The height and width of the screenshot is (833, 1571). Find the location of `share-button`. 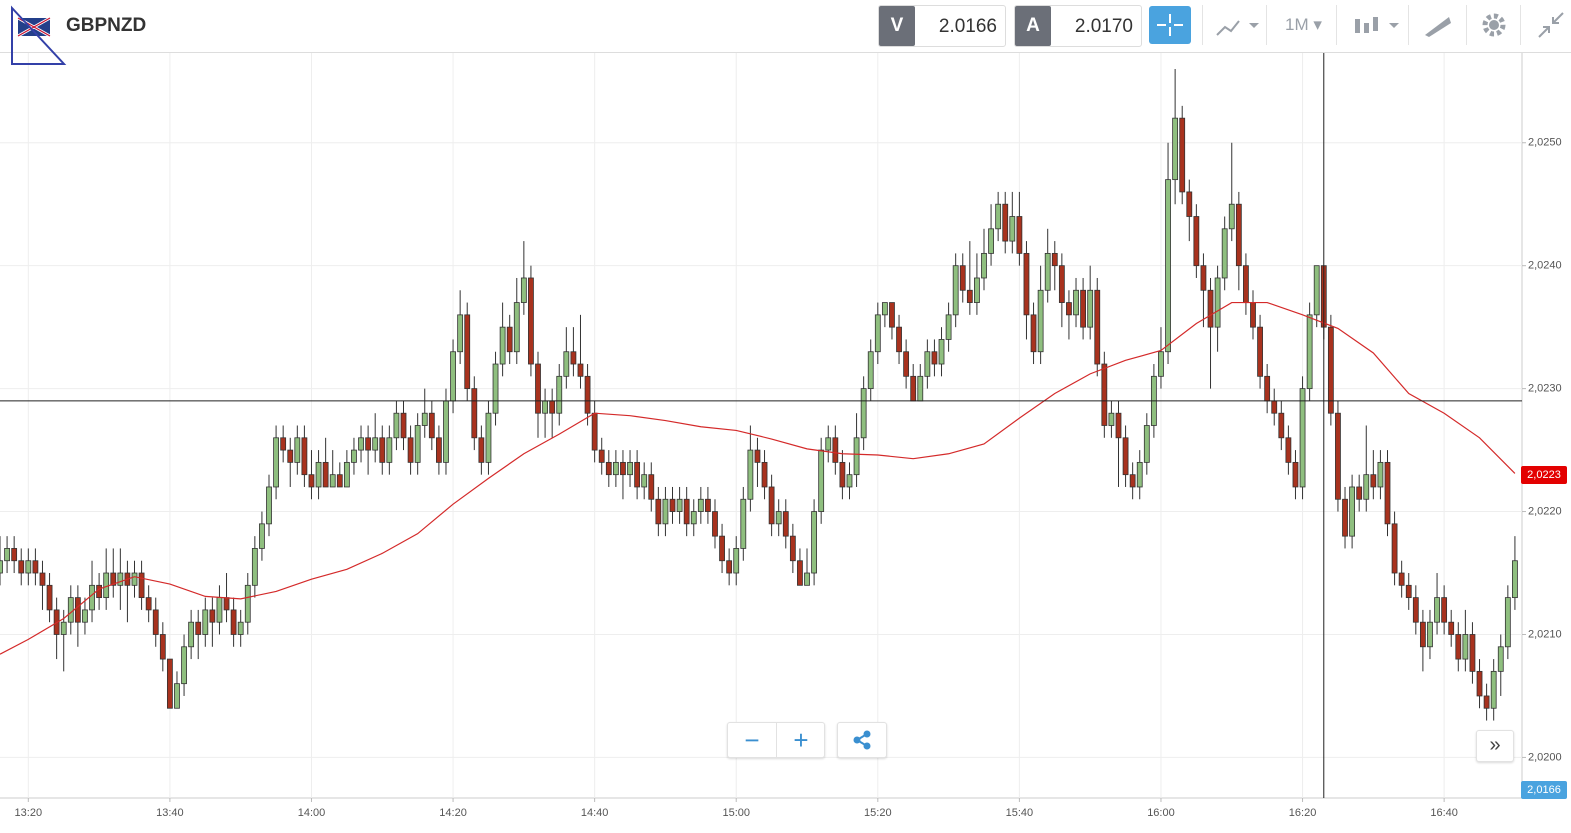

share-button is located at coordinates (862, 740).